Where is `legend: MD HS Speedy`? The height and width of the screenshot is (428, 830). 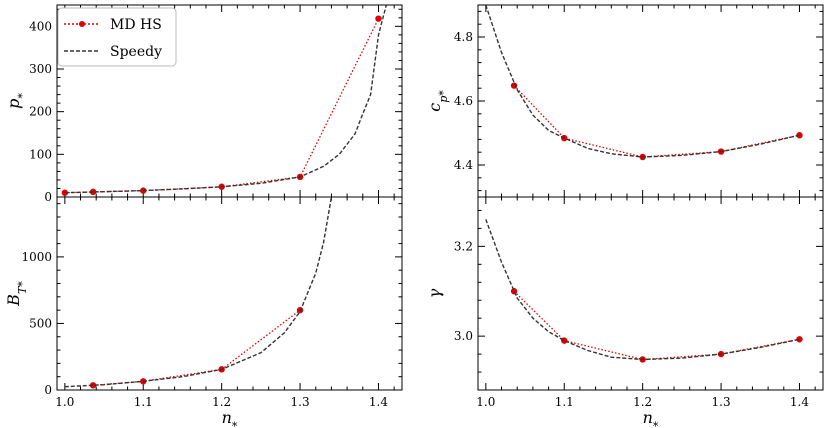 legend: MD HS Speedy is located at coordinates (117, 37).